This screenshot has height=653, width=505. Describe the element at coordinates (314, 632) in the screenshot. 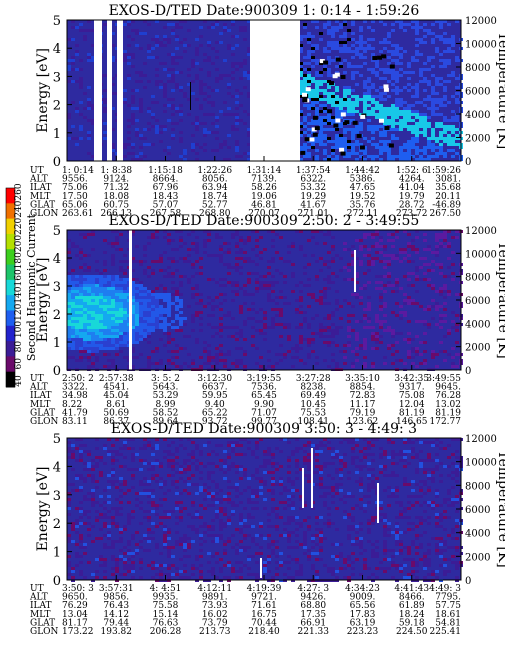

I see `table-cell: 221.33` at that location.